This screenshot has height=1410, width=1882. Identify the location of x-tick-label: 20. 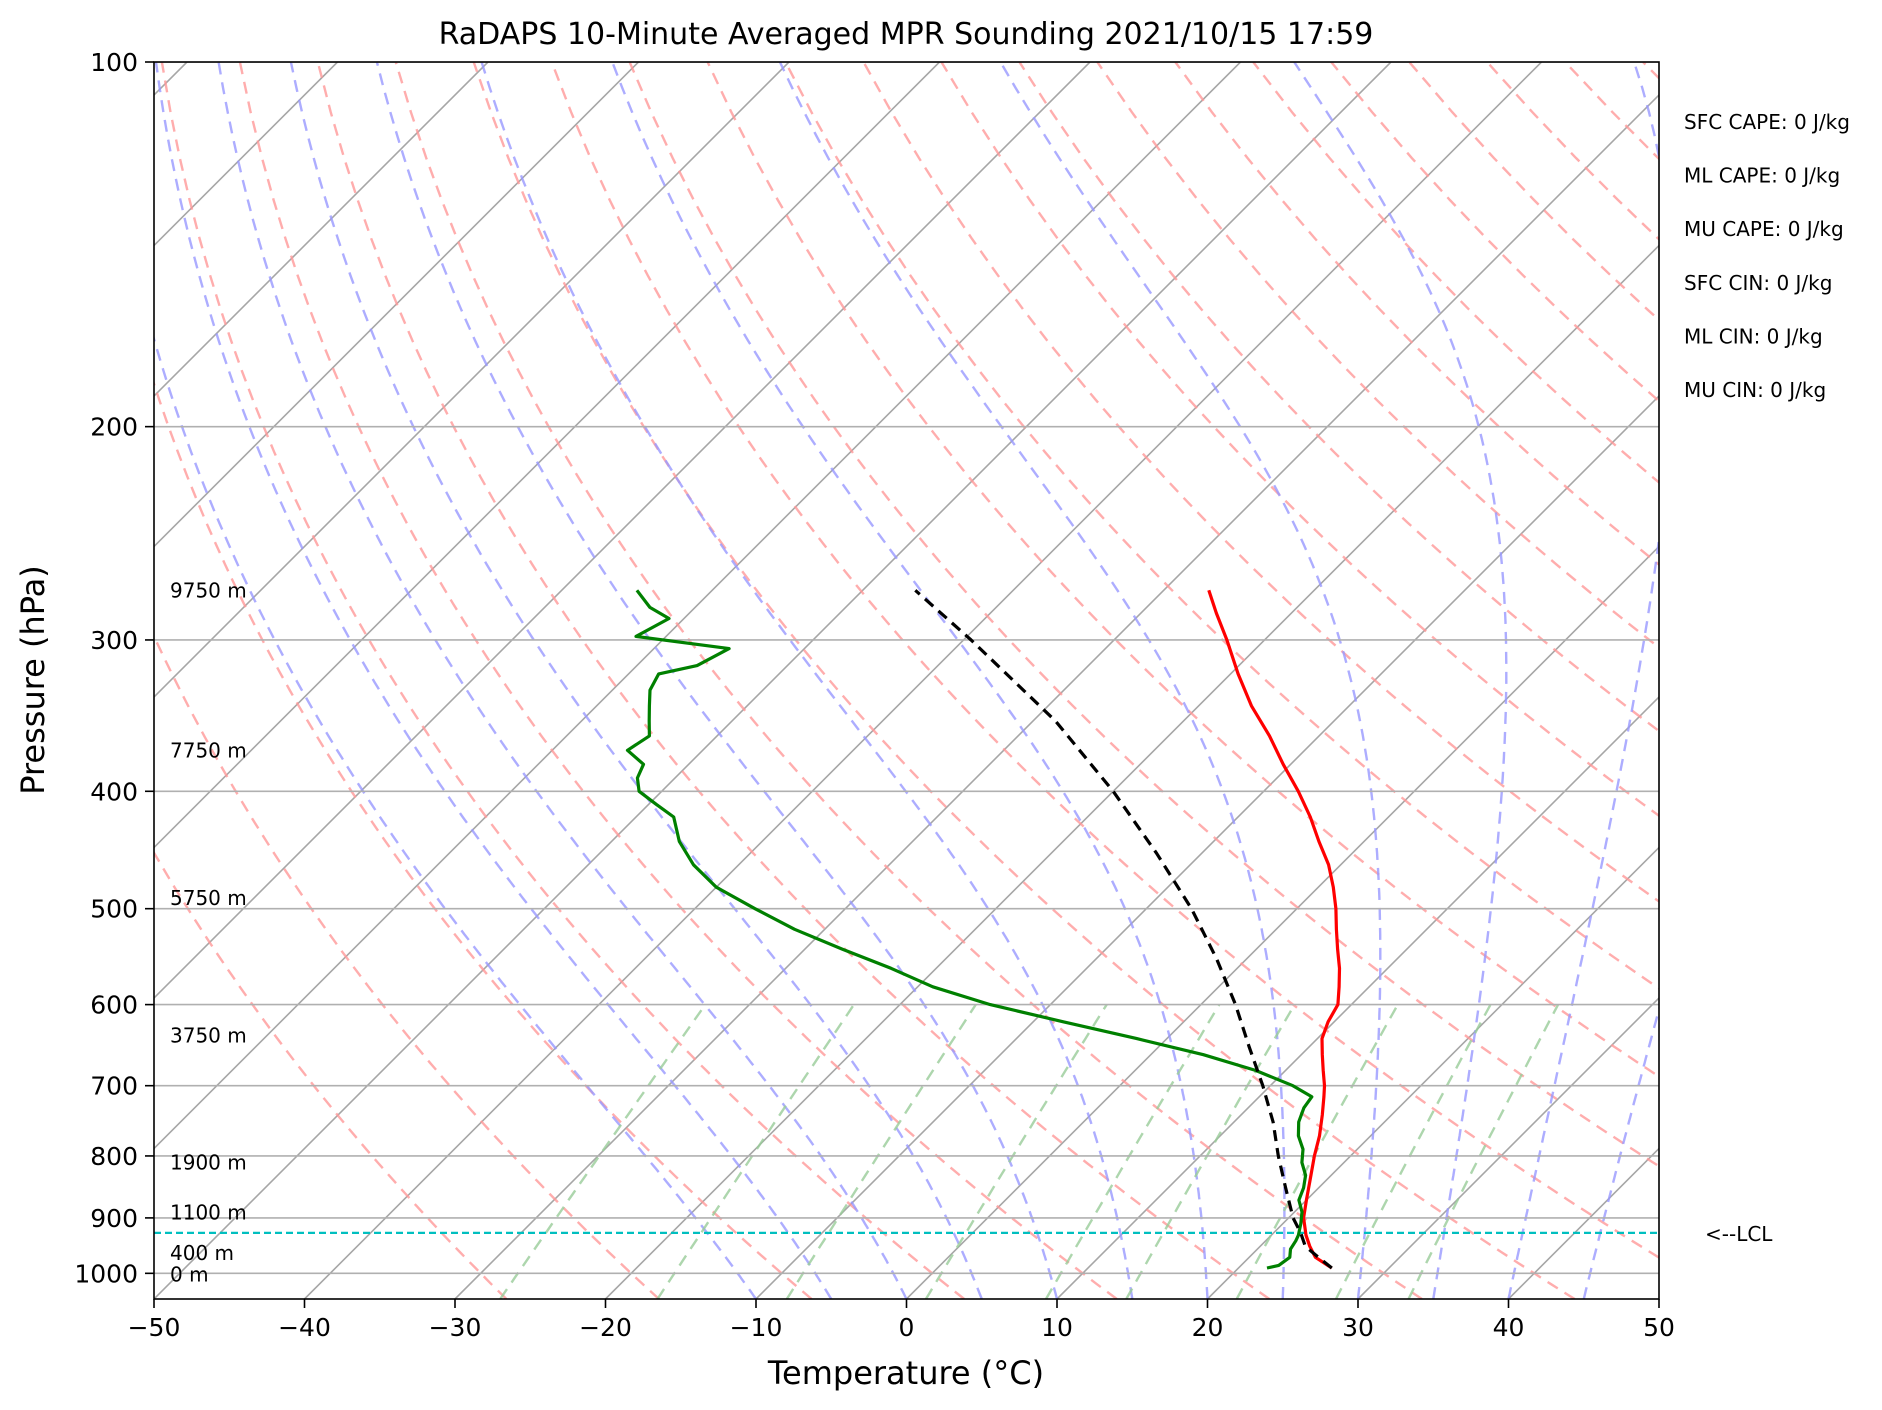
(1208, 1327).